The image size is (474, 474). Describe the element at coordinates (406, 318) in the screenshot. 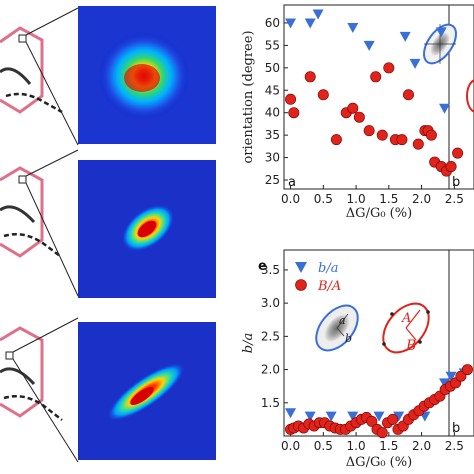

I see `inset-label-big-A: A` at that location.